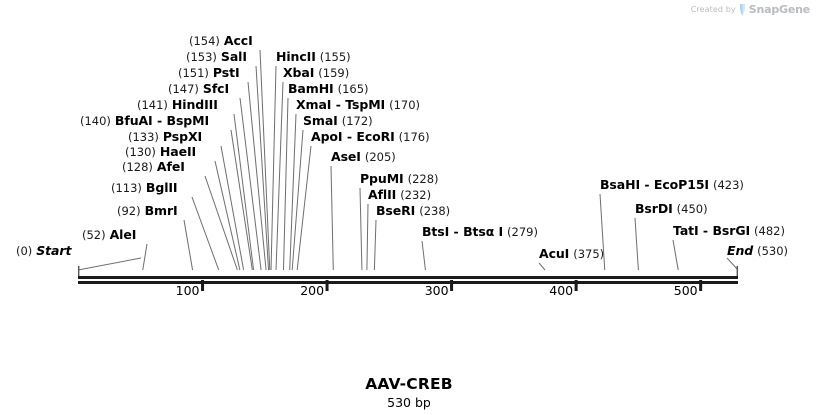  I want to click on site-label-haeii: (130) HaeII, so click(161, 152).